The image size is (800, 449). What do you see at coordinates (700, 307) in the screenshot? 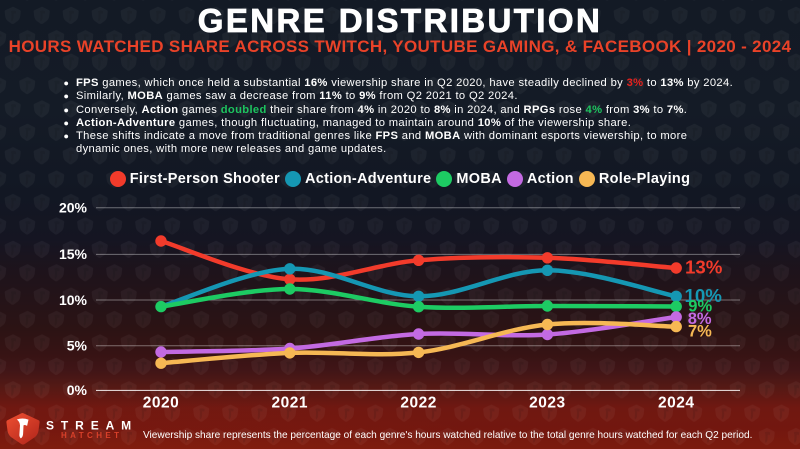
I see `svg-text: 9%` at bounding box center [700, 307].